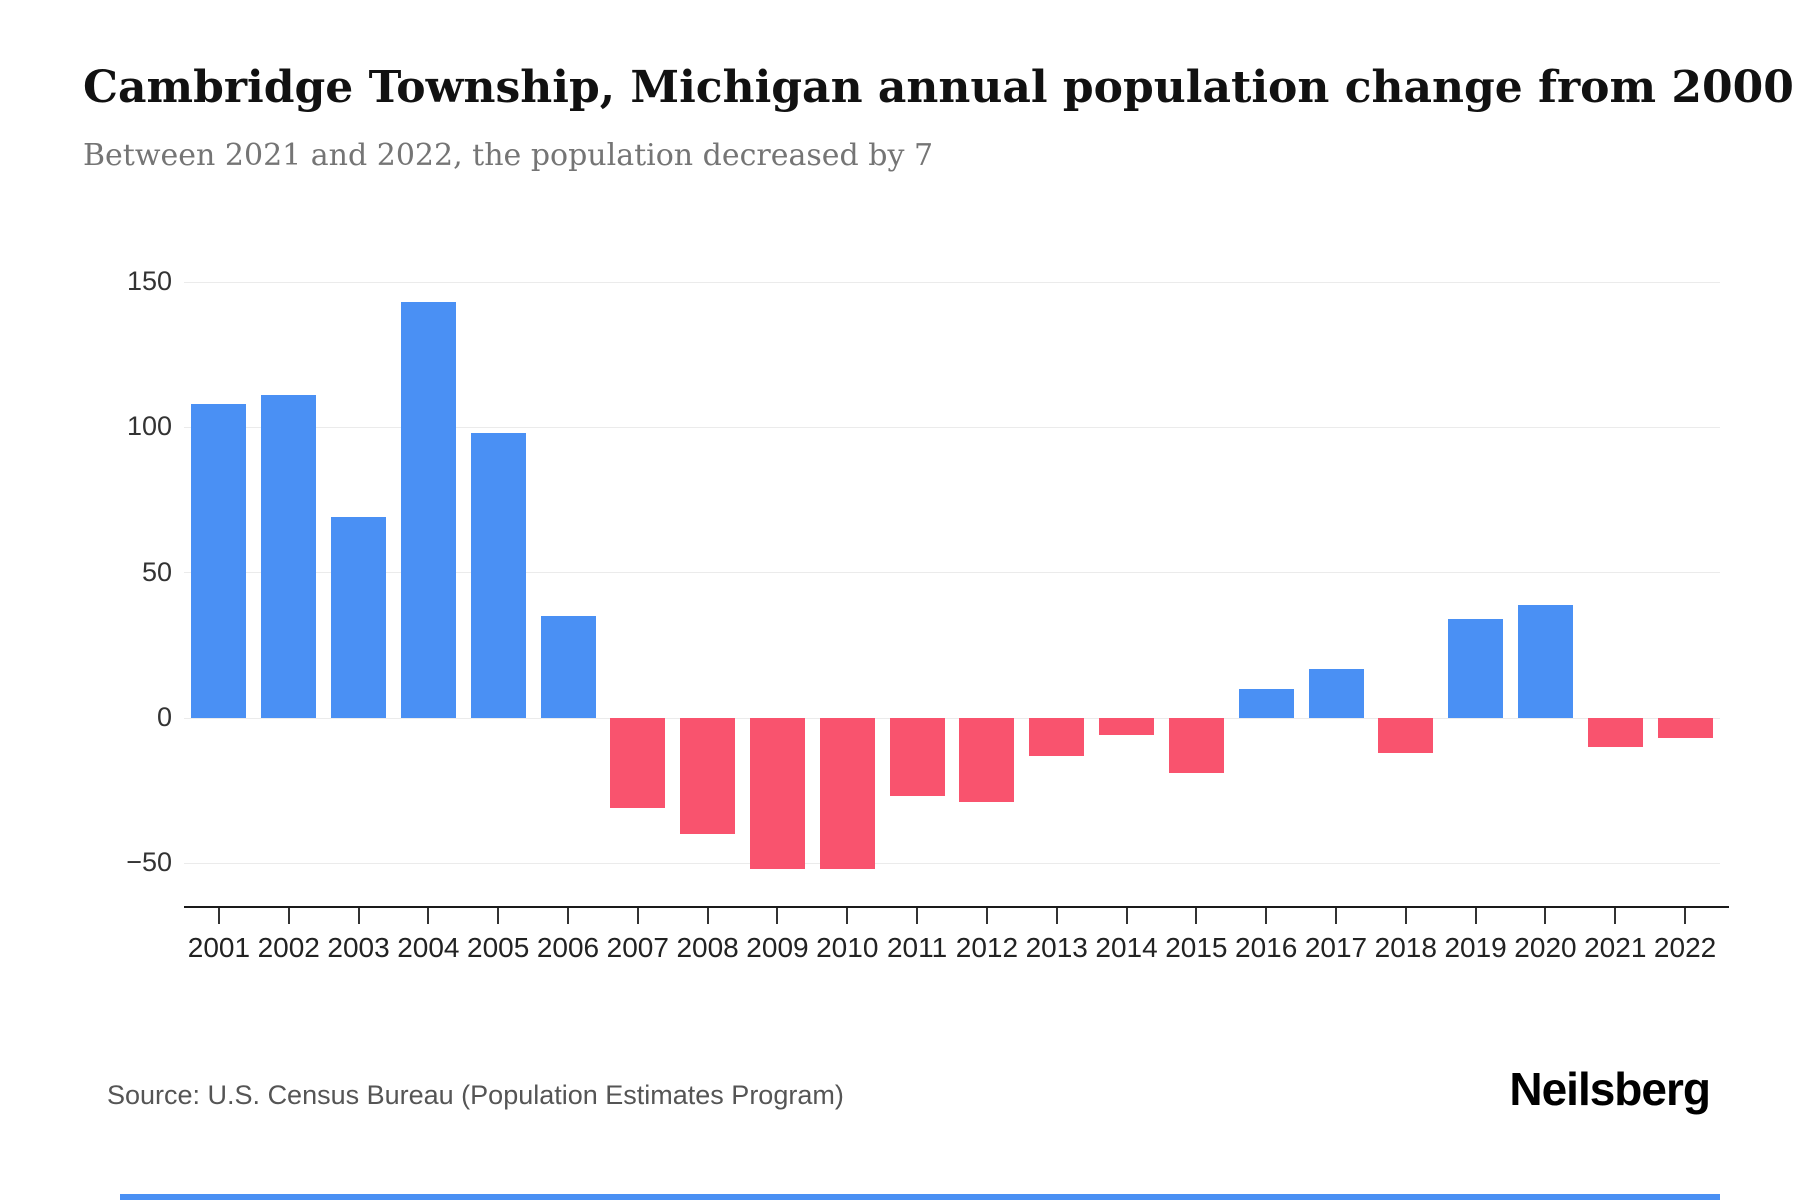 Image resolution: width=1800 pixels, height=1200 pixels. Describe the element at coordinates (1610, 1089) in the screenshot. I see `brand-logo: Neilsberg` at that location.